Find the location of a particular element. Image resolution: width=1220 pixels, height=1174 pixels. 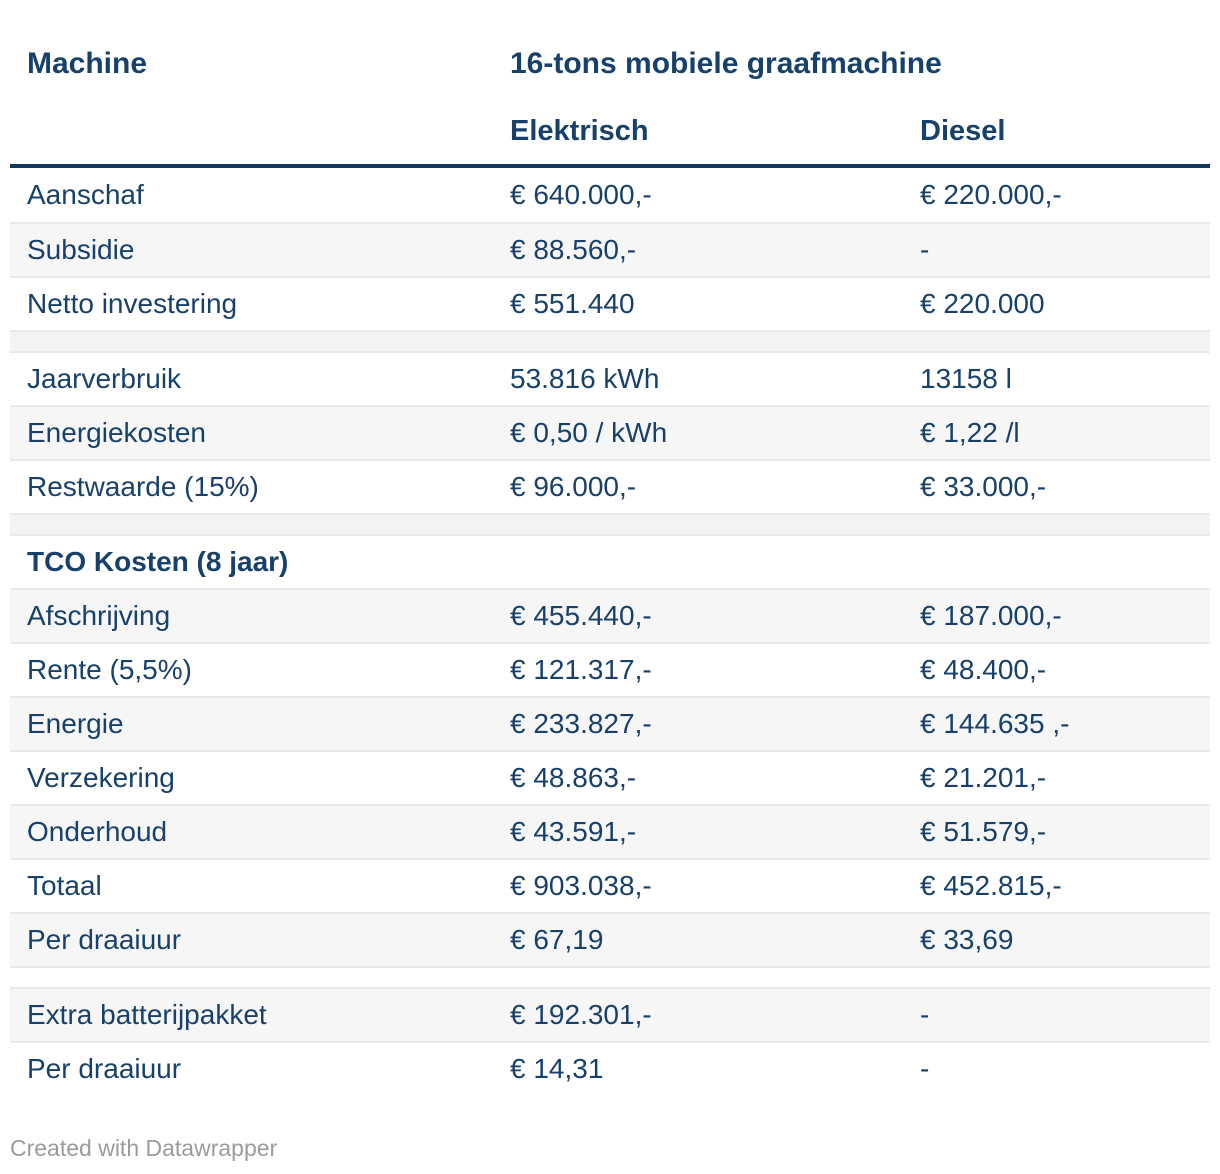

cell-diesel: € 220.000,- is located at coordinates (991, 194).